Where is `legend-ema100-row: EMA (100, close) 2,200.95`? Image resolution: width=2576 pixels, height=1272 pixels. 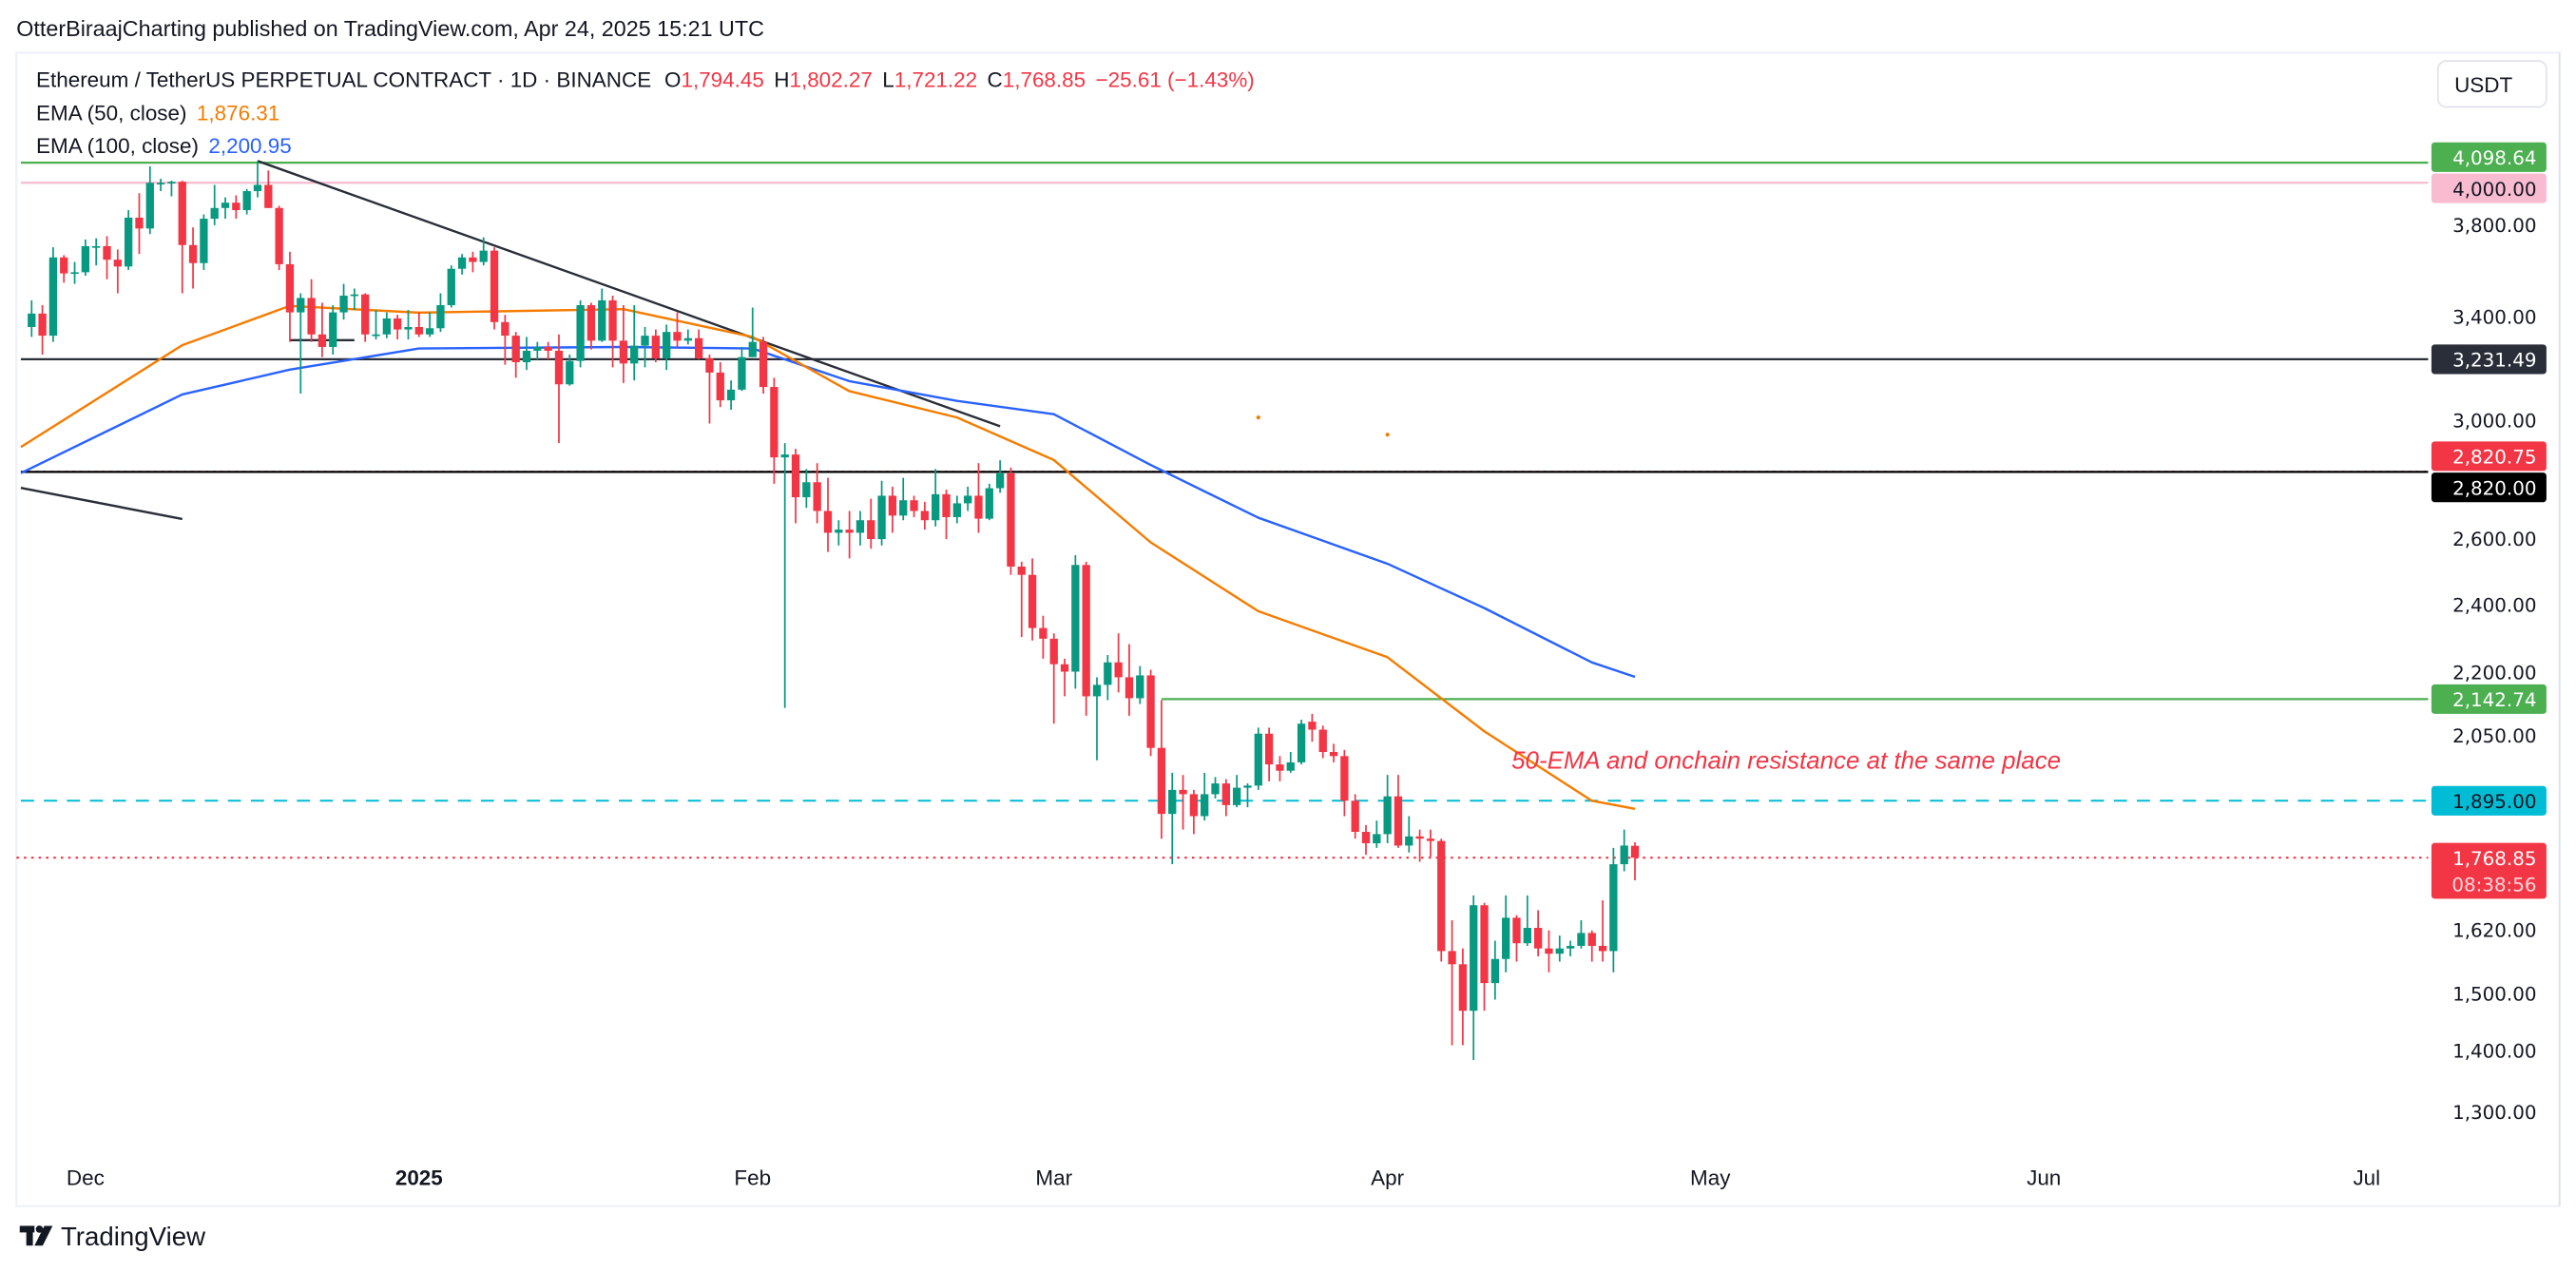 legend-ema100-row: EMA (100, close) 2,200.95 is located at coordinates (164, 146).